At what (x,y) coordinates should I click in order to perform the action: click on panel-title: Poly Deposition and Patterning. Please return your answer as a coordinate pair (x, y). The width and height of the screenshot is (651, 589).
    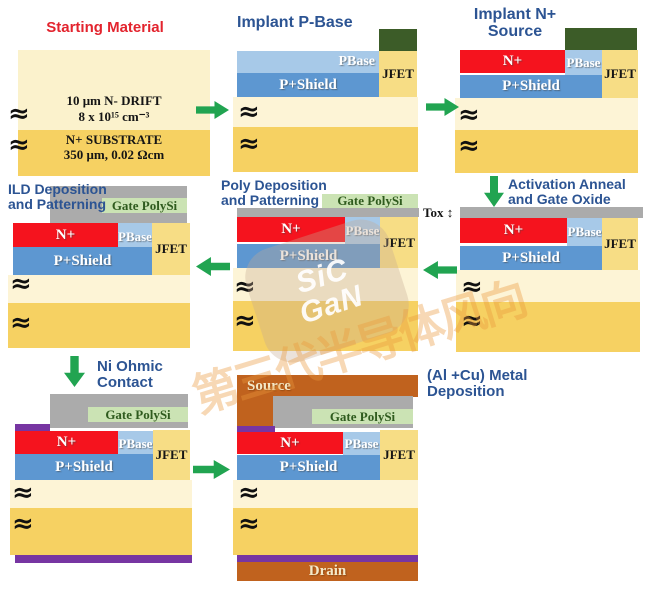
    Looking at the image, I should click on (281, 193).